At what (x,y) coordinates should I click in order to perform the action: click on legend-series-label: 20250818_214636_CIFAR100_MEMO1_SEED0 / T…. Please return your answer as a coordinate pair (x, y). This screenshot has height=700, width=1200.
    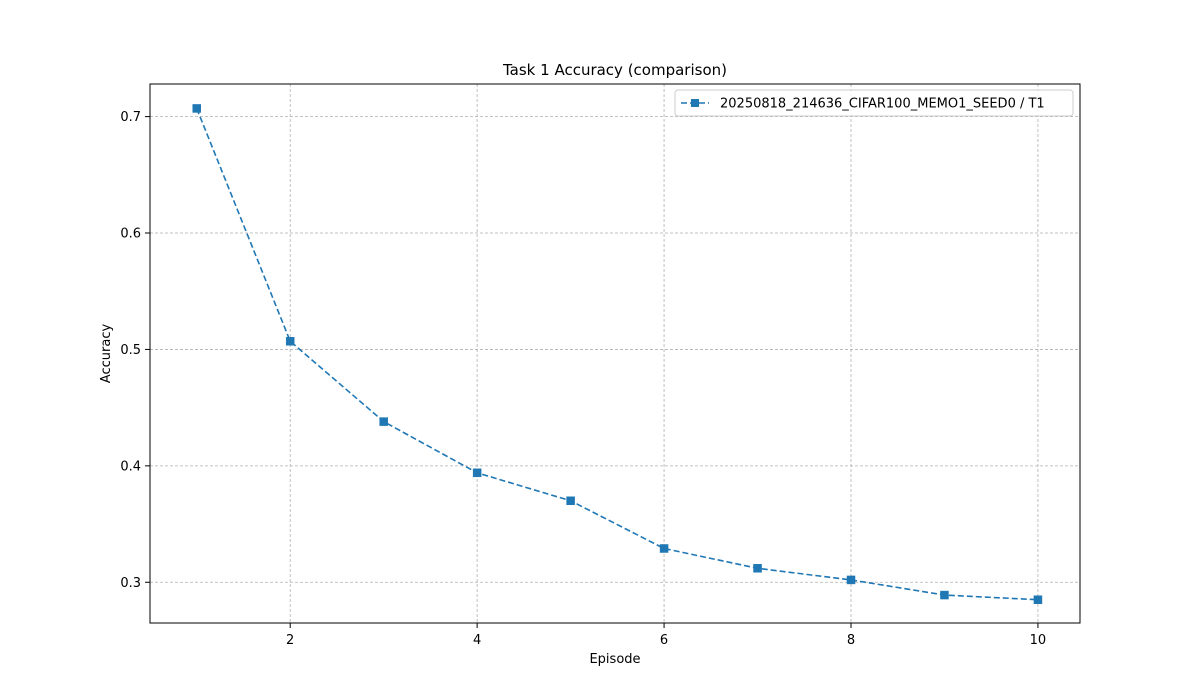
    Looking at the image, I should click on (882, 104).